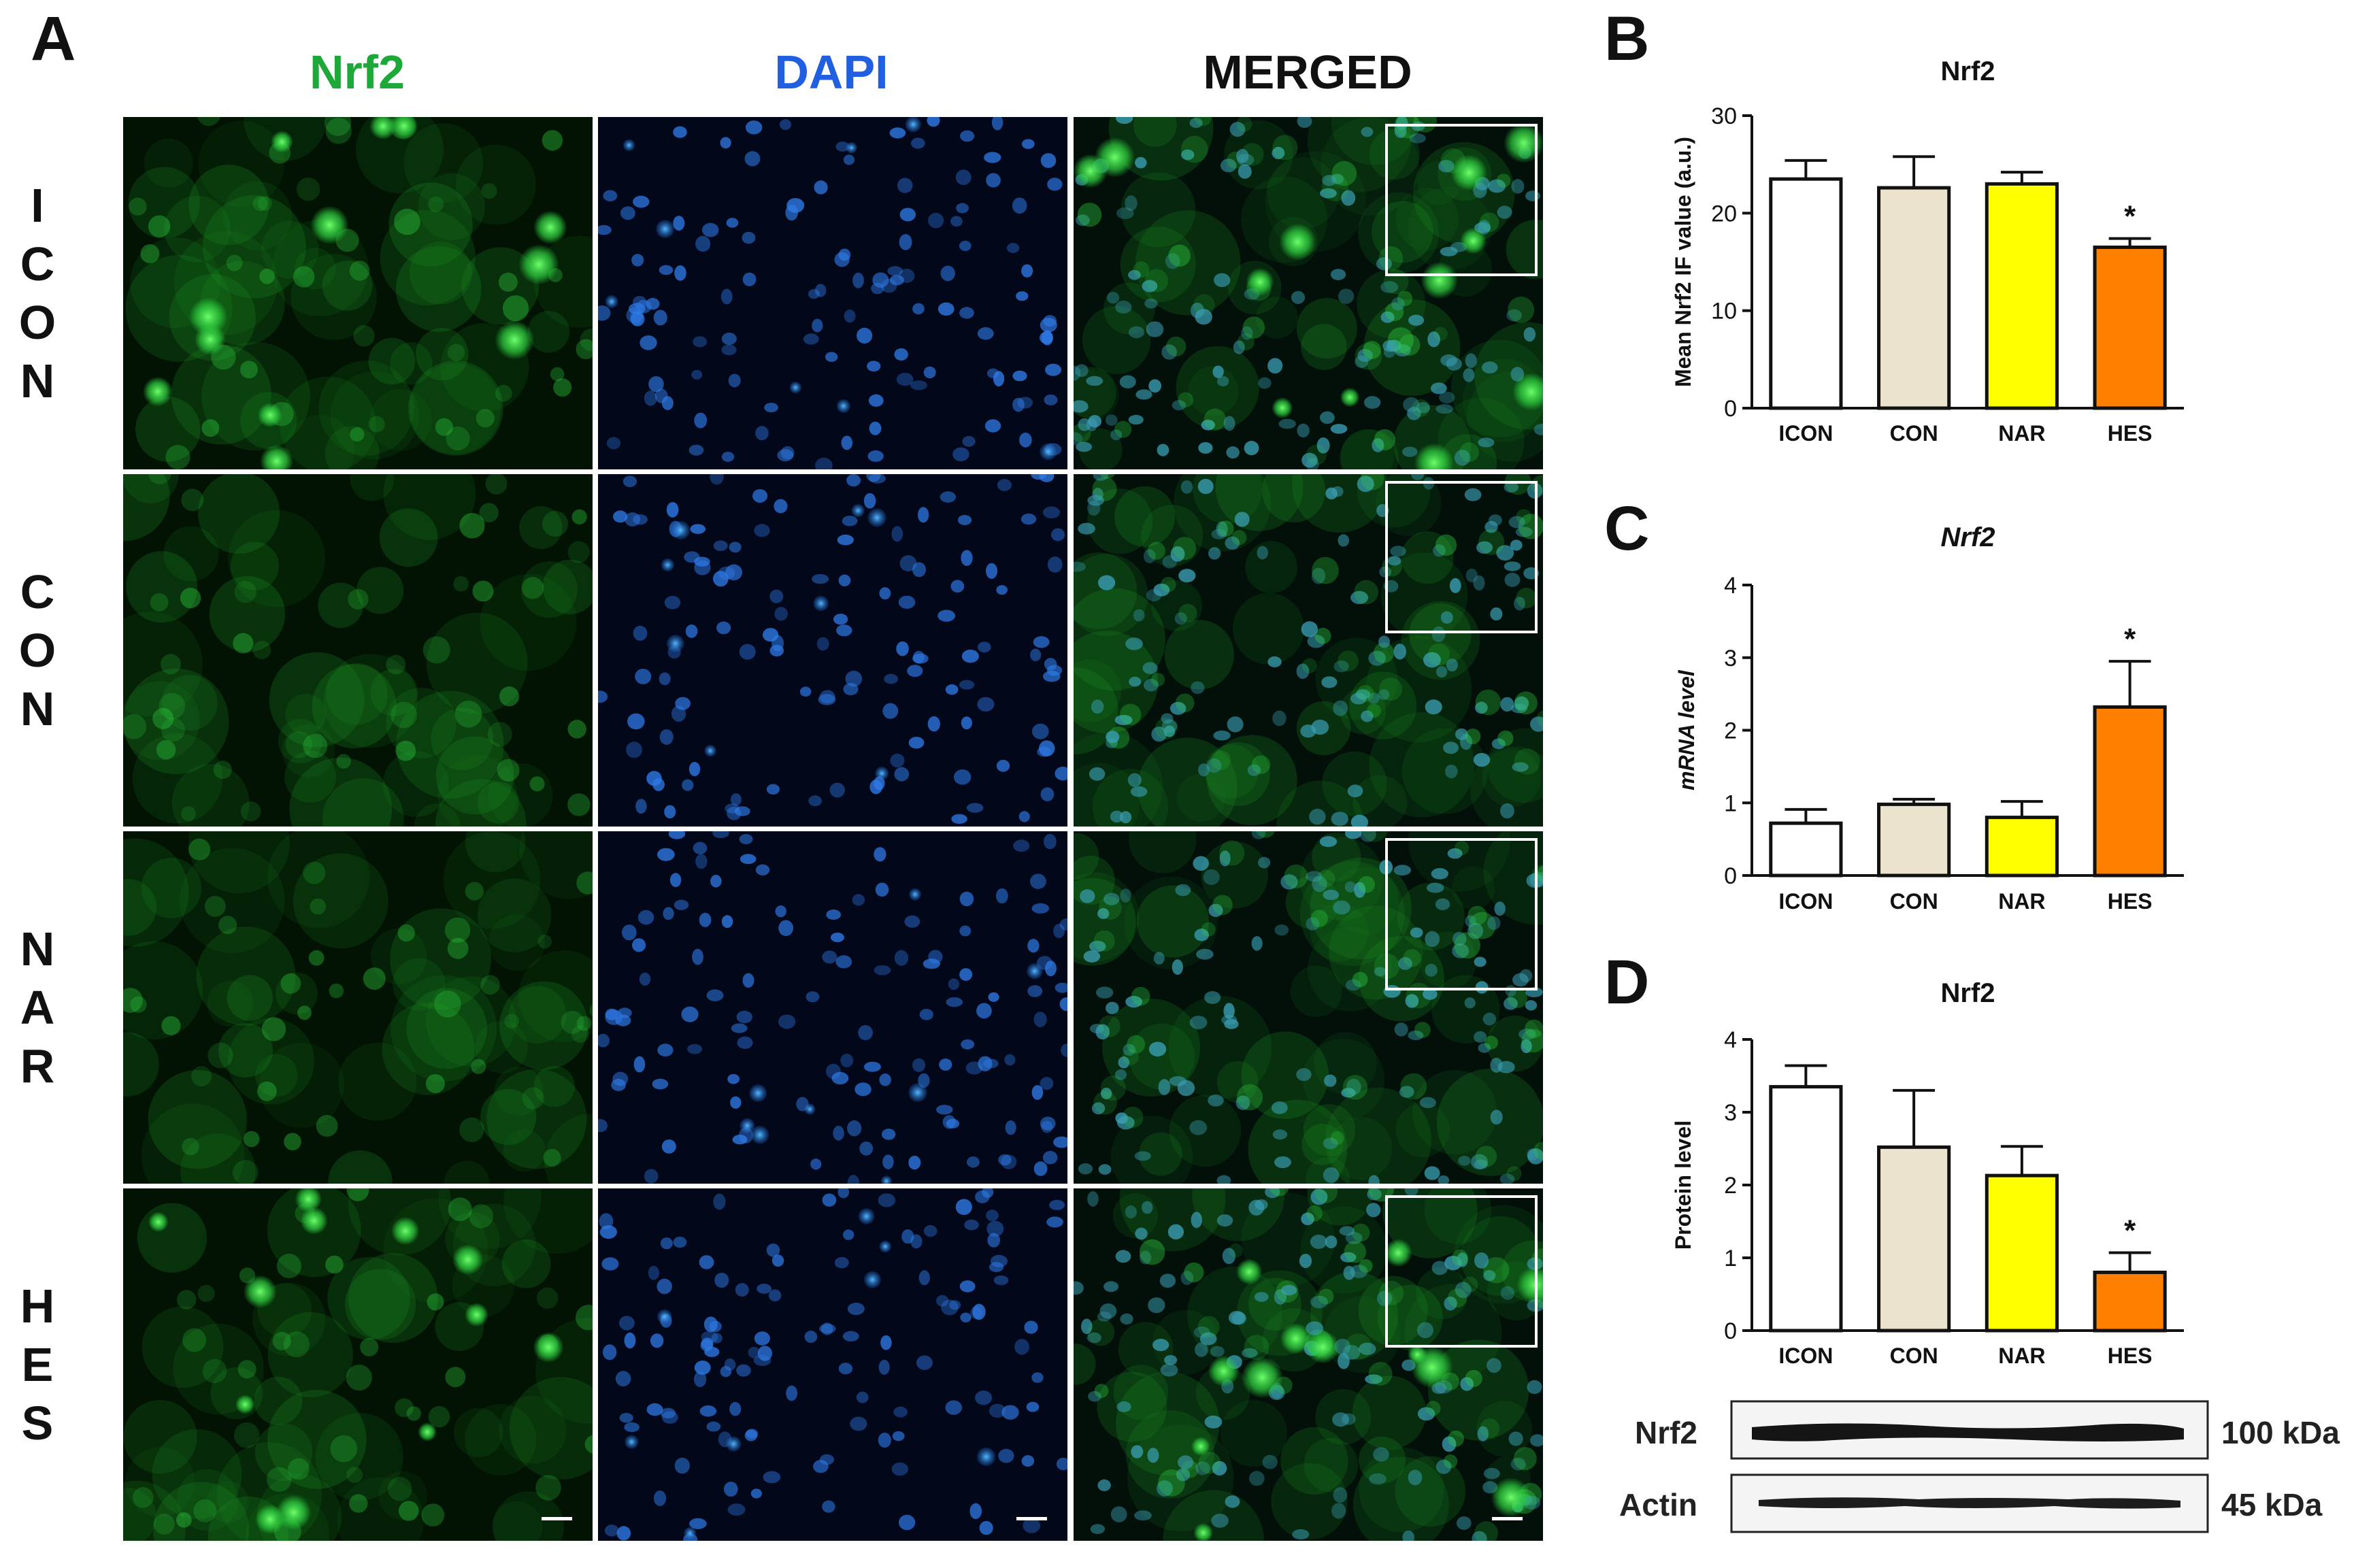  Describe the element at coordinates (1979, 1466) in the screenshot. I see `western-blot: Nrf2 Actin 100 kDa 45 kDa` at that location.